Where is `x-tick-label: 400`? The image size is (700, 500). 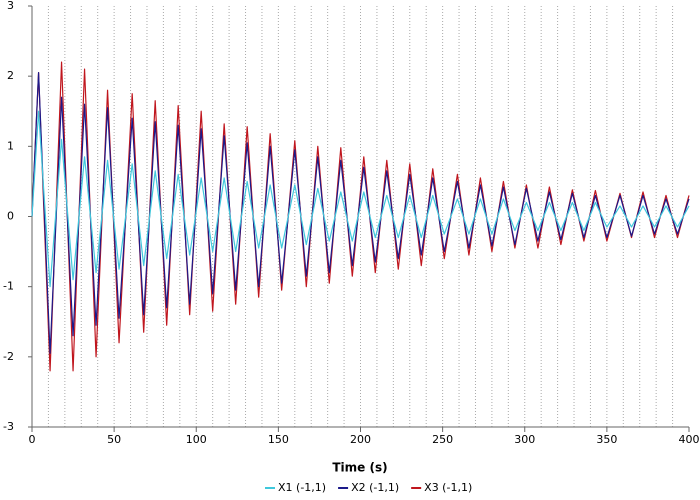 x-tick-label: 400 is located at coordinates (689, 439).